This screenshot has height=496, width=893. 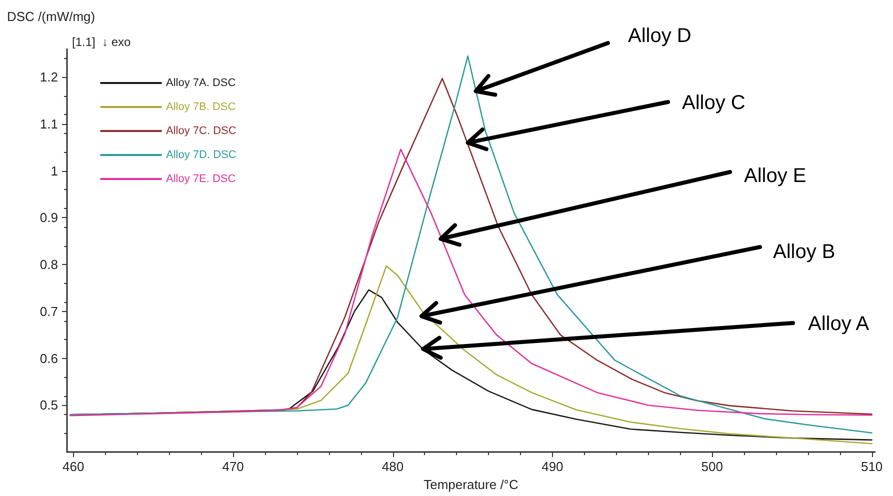 I want to click on y-tick-label: 0.5, so click(x=49, y=405).